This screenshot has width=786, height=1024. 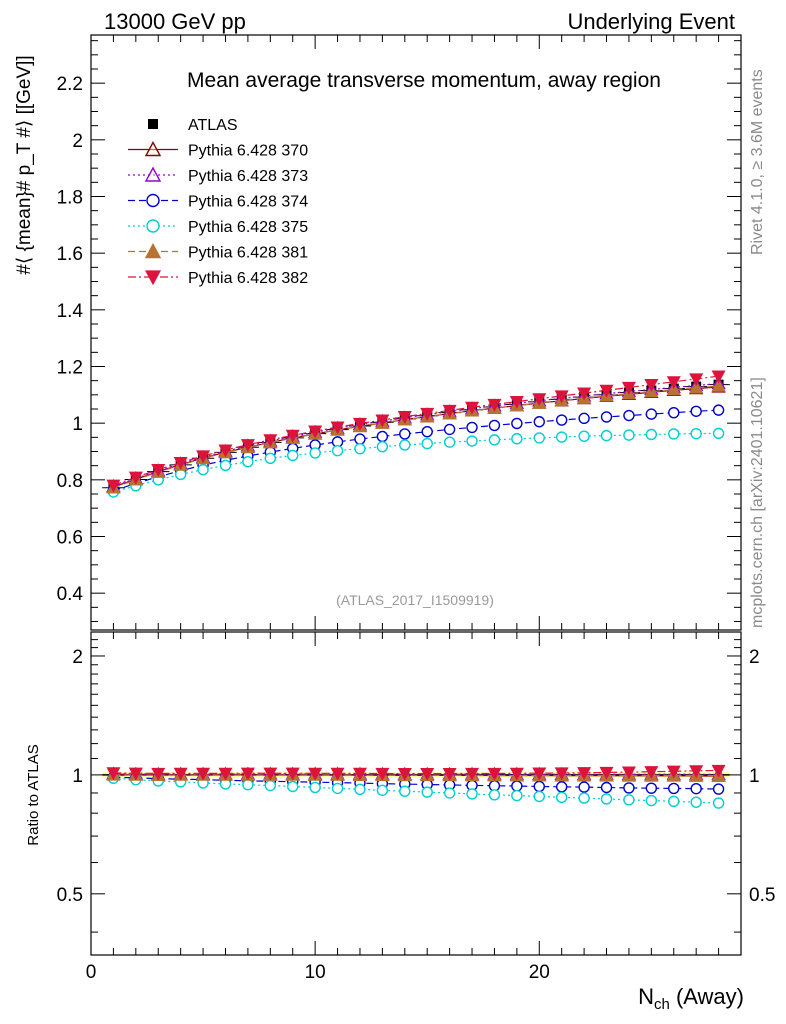 I want to click on y-tick-label: 1.6, so click(x=70, y=254).